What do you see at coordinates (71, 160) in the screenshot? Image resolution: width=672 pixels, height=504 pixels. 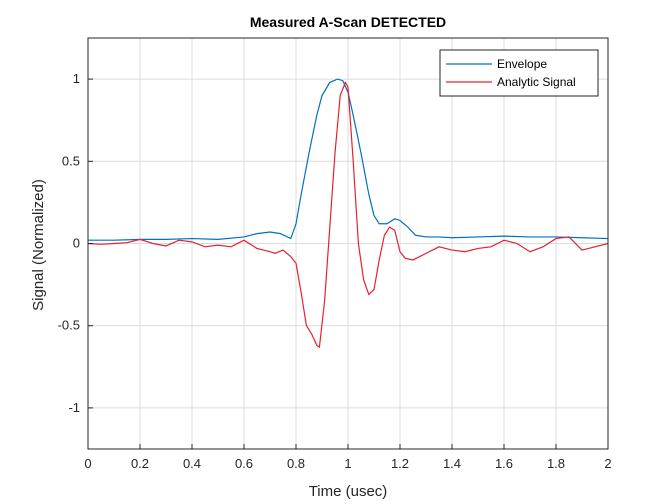 I see `y-tick-label: 0.5` at bounding box center [71, 160].